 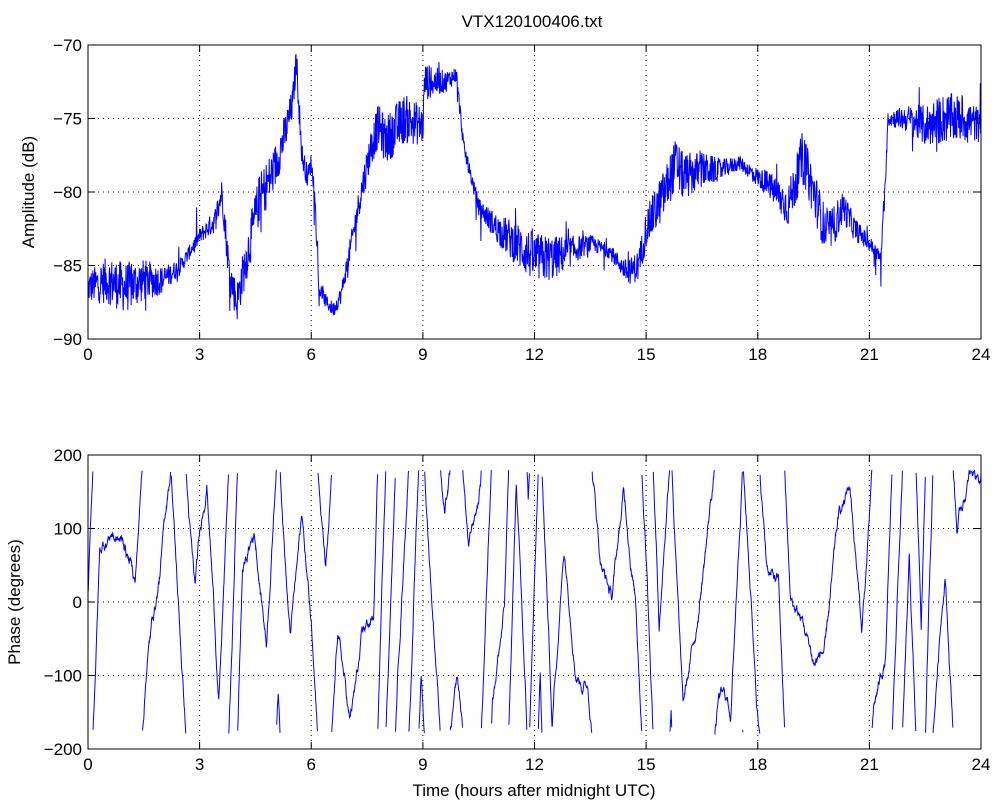 What do you see at coordinates (87, 764) in the screenshot?
I see `phase-x-tick-label: 0` at bounding box center [87, 764].